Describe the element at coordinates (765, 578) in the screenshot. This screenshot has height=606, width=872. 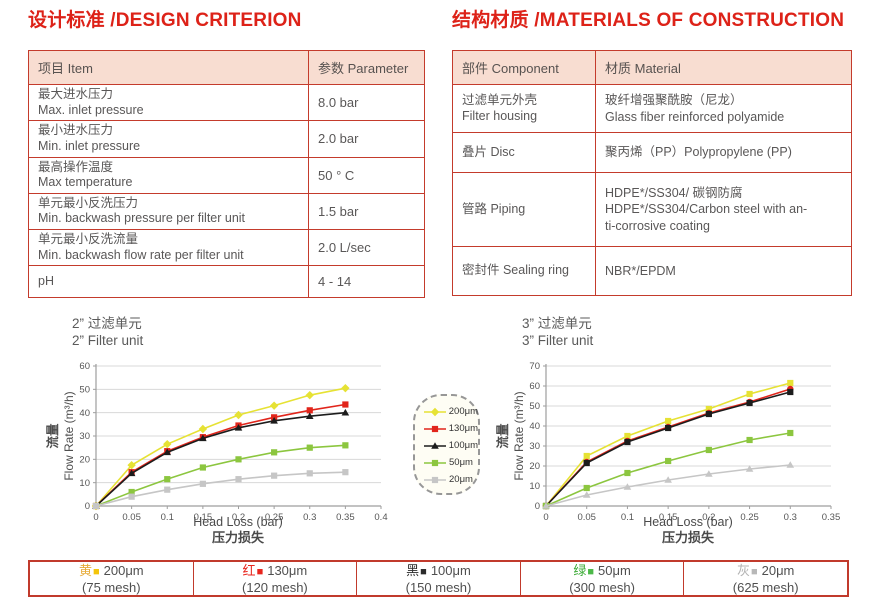
I see `mesh-legend-cell: 灰■ 20μm (625 mesh)` at that location.